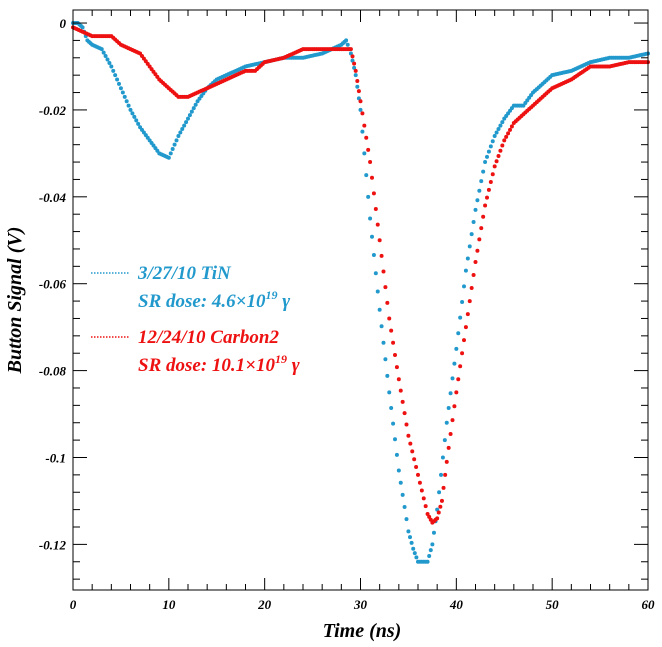 This screenshot has width=662, height=647. I want to click on legend-entry-2: 12/24/10 Carbon2 SR dose: 10.1×1019 γ, so click(195, 351).